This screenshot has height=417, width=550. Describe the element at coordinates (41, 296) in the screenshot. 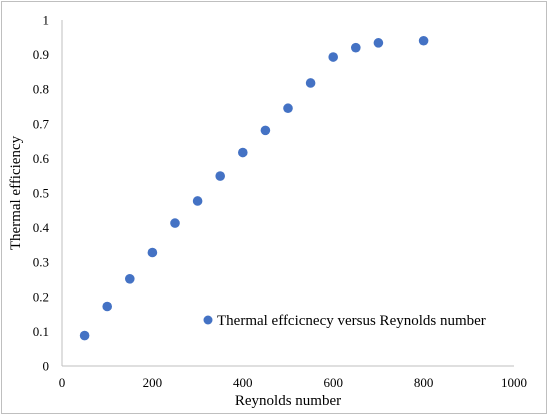

I see `y-tick-label: 0.2` at that location.